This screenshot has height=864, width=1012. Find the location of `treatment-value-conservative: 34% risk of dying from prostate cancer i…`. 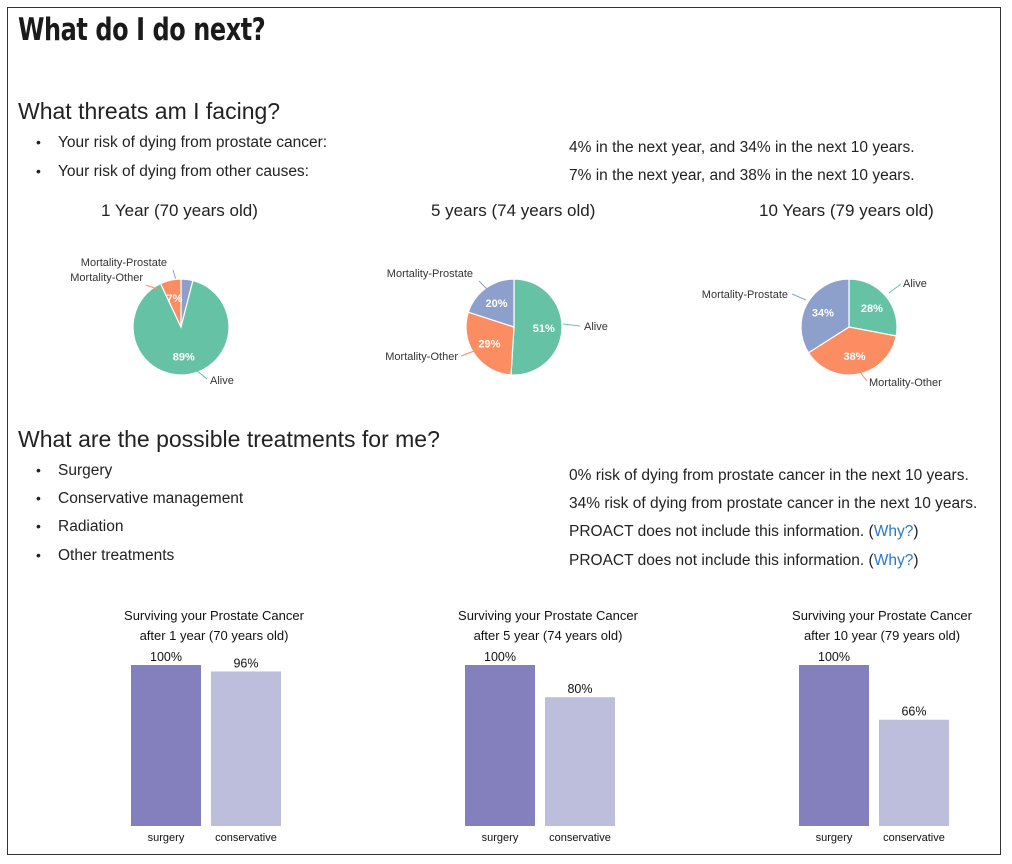

treatment-value-conservative: 34% risk of dying from prostate cancer i… is located at coordinates (773, 503).